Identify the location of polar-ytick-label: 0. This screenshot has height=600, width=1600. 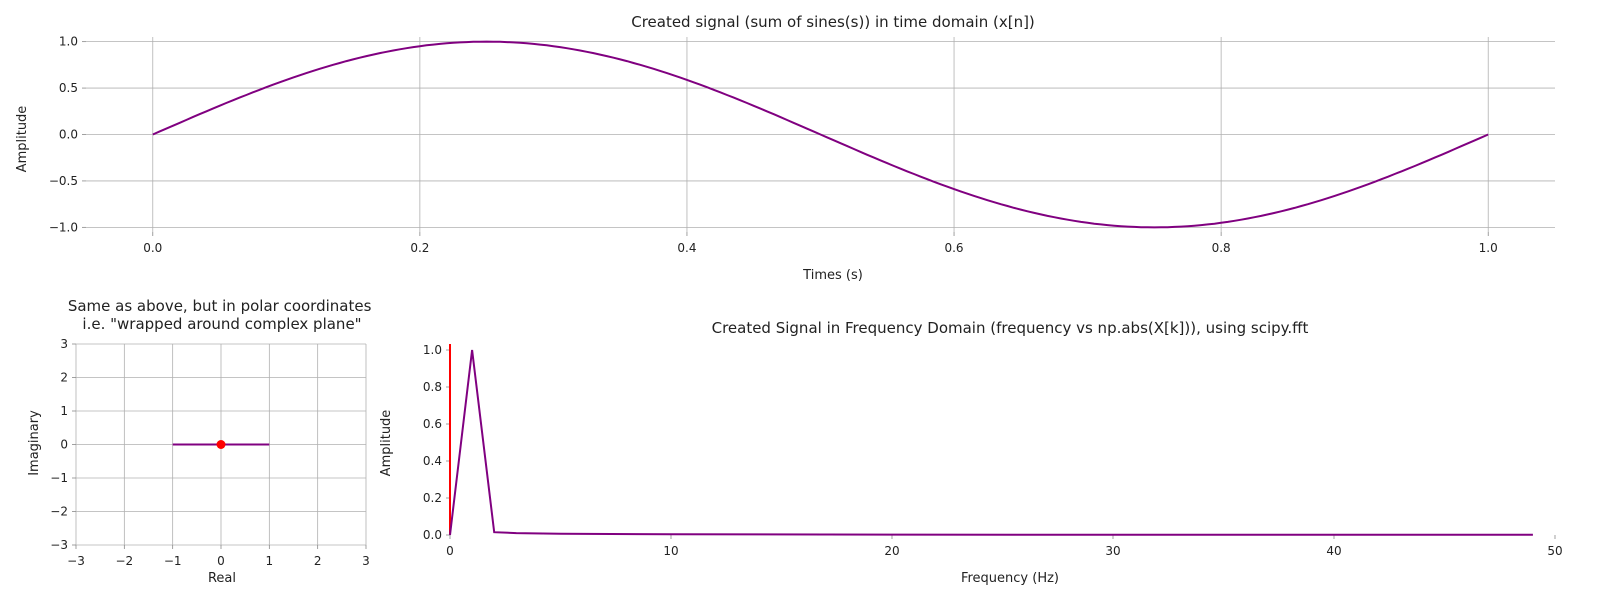
(64, 445).